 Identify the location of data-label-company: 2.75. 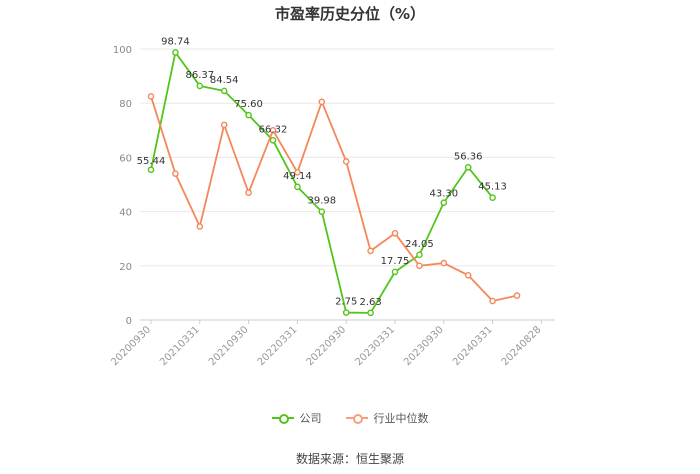
(346, 302).